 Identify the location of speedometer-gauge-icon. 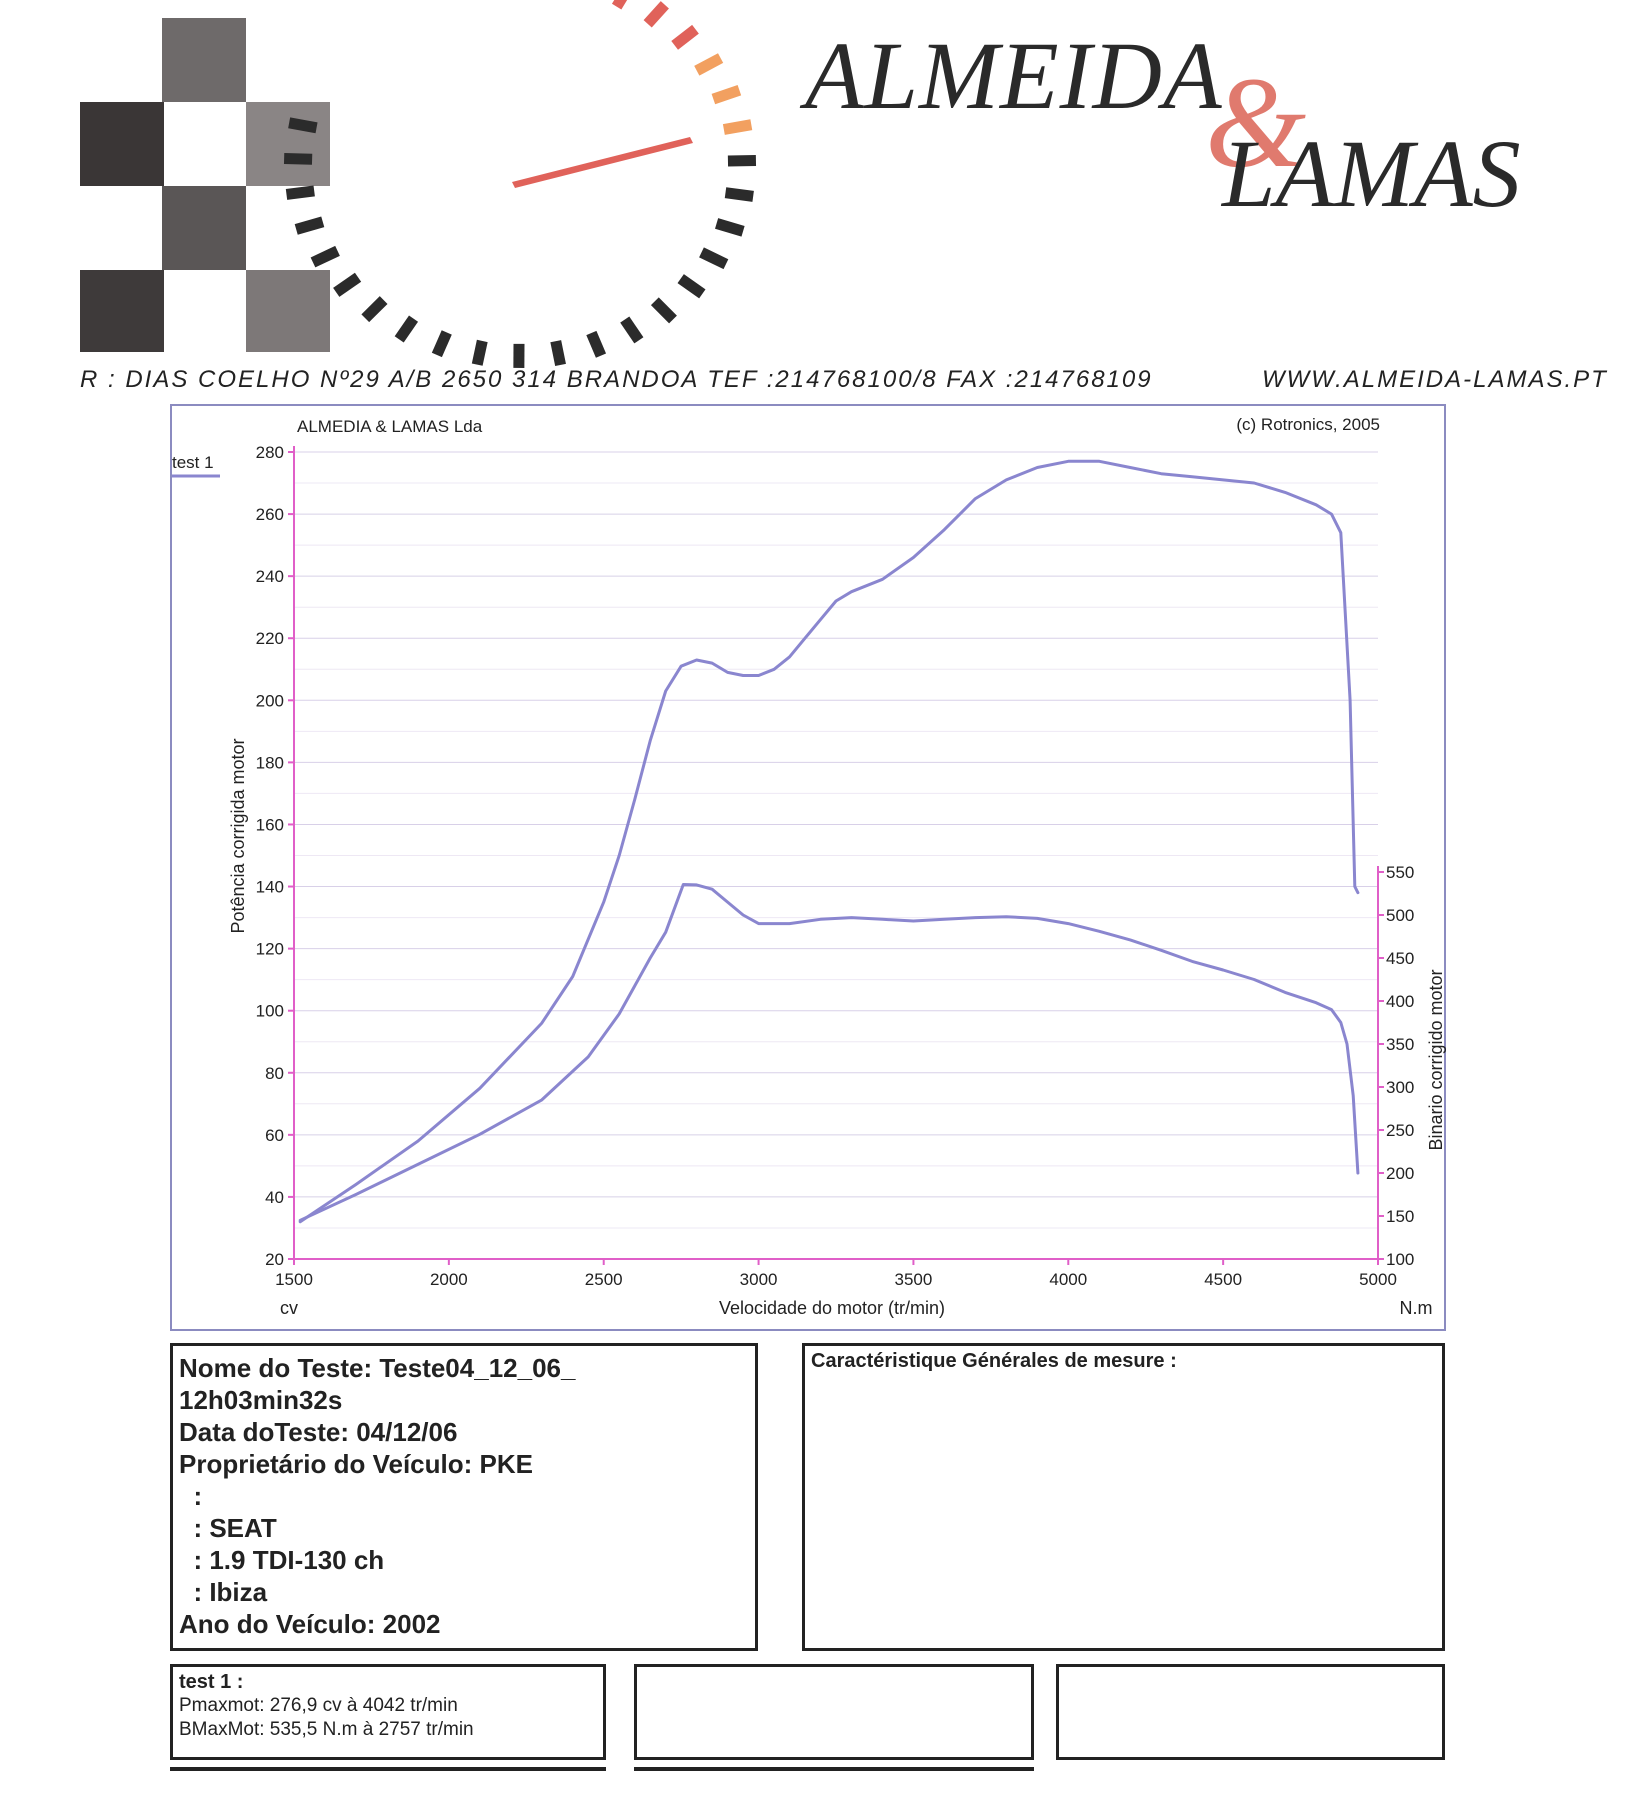
(520, 184).